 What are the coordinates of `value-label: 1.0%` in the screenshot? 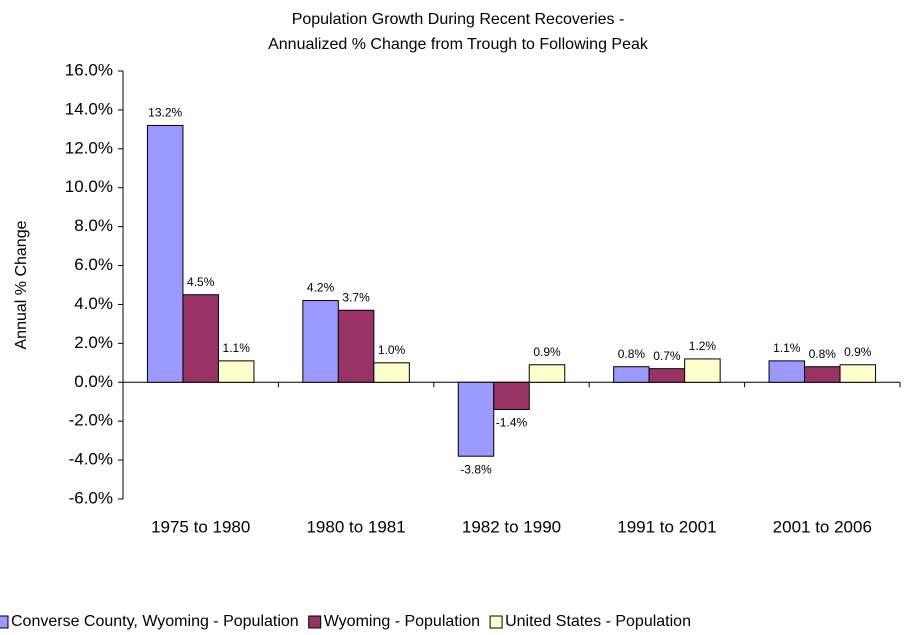 It's located at (392, 350).